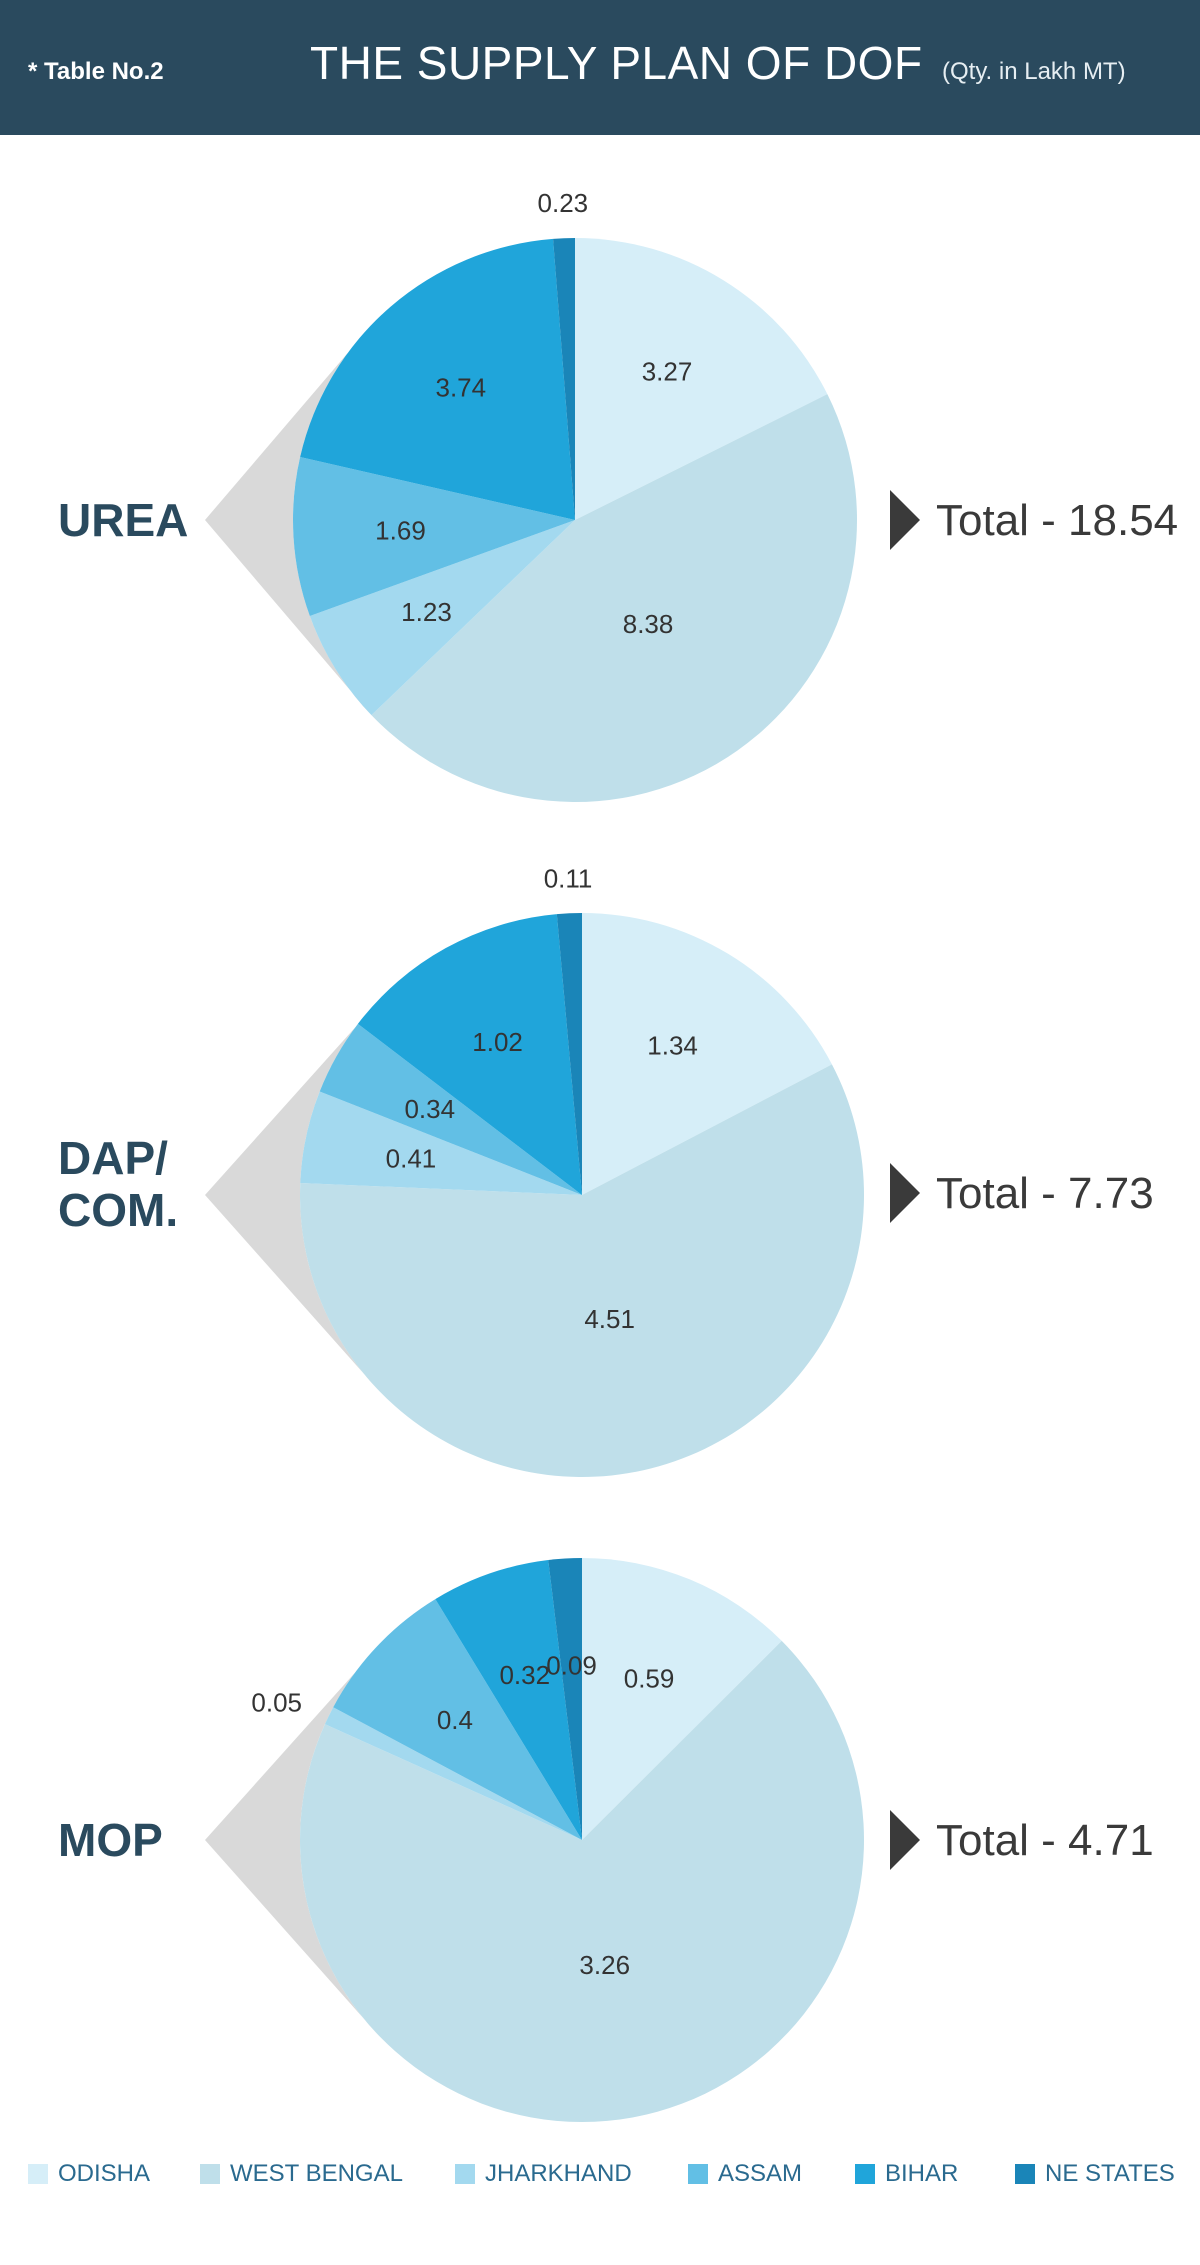  I want to click on legend-label: NE STATES, so click(1110, 2173).